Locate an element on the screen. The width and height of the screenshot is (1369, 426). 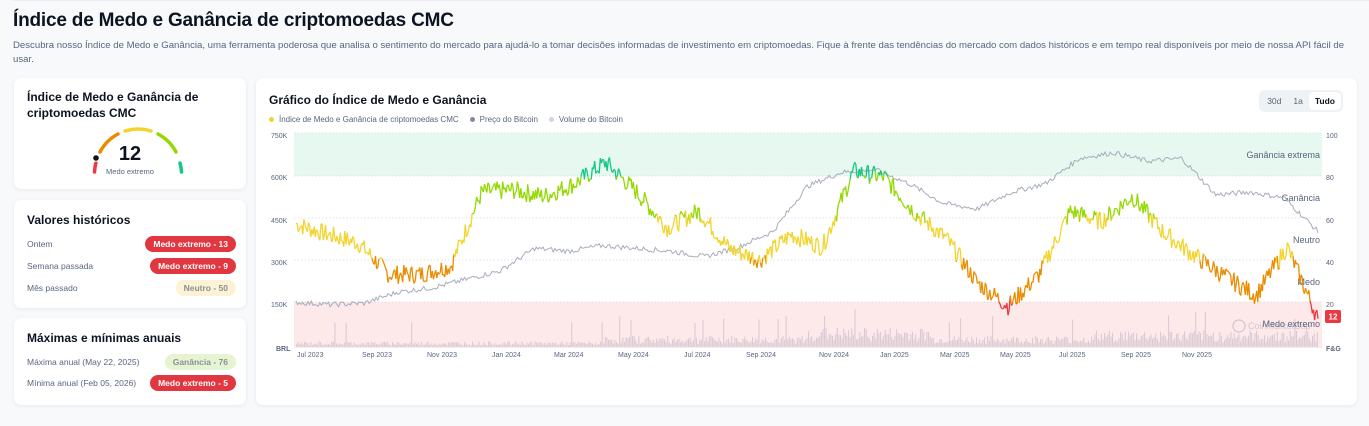
svg-text: Sep 2024 is located at coordinates (761, 355).